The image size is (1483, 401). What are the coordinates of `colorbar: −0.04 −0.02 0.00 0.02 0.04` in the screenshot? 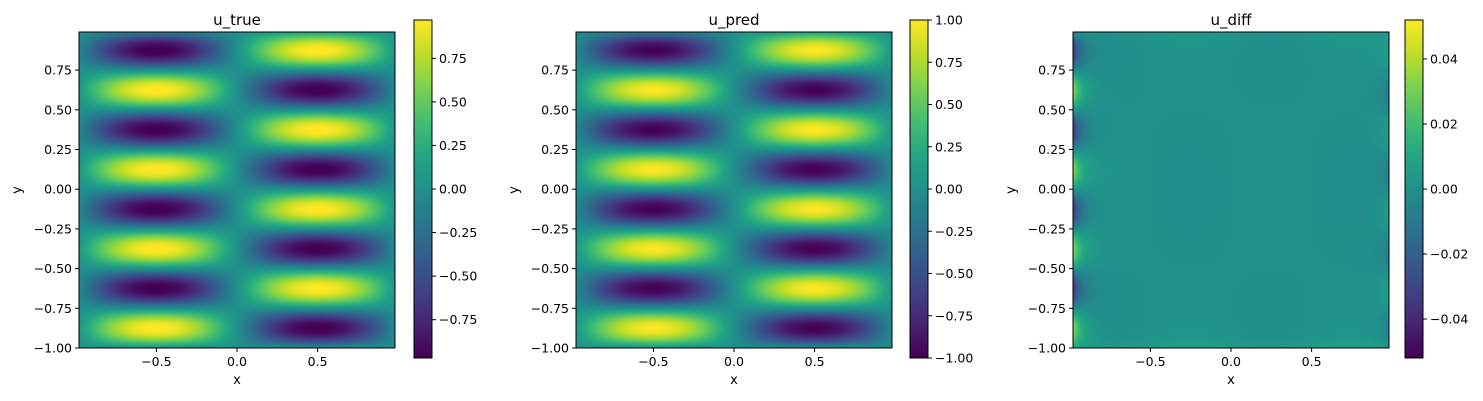 It's located at (1436, 189).